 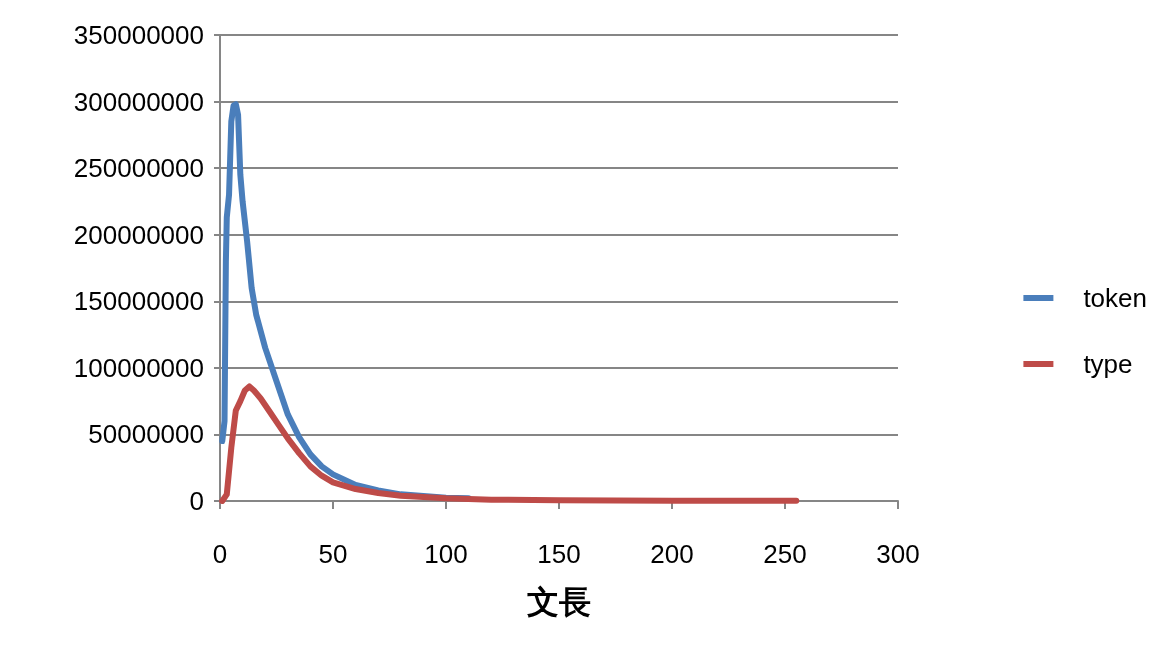 I want to click on y-tick-label: 350000000, so click(x=138, y=35).